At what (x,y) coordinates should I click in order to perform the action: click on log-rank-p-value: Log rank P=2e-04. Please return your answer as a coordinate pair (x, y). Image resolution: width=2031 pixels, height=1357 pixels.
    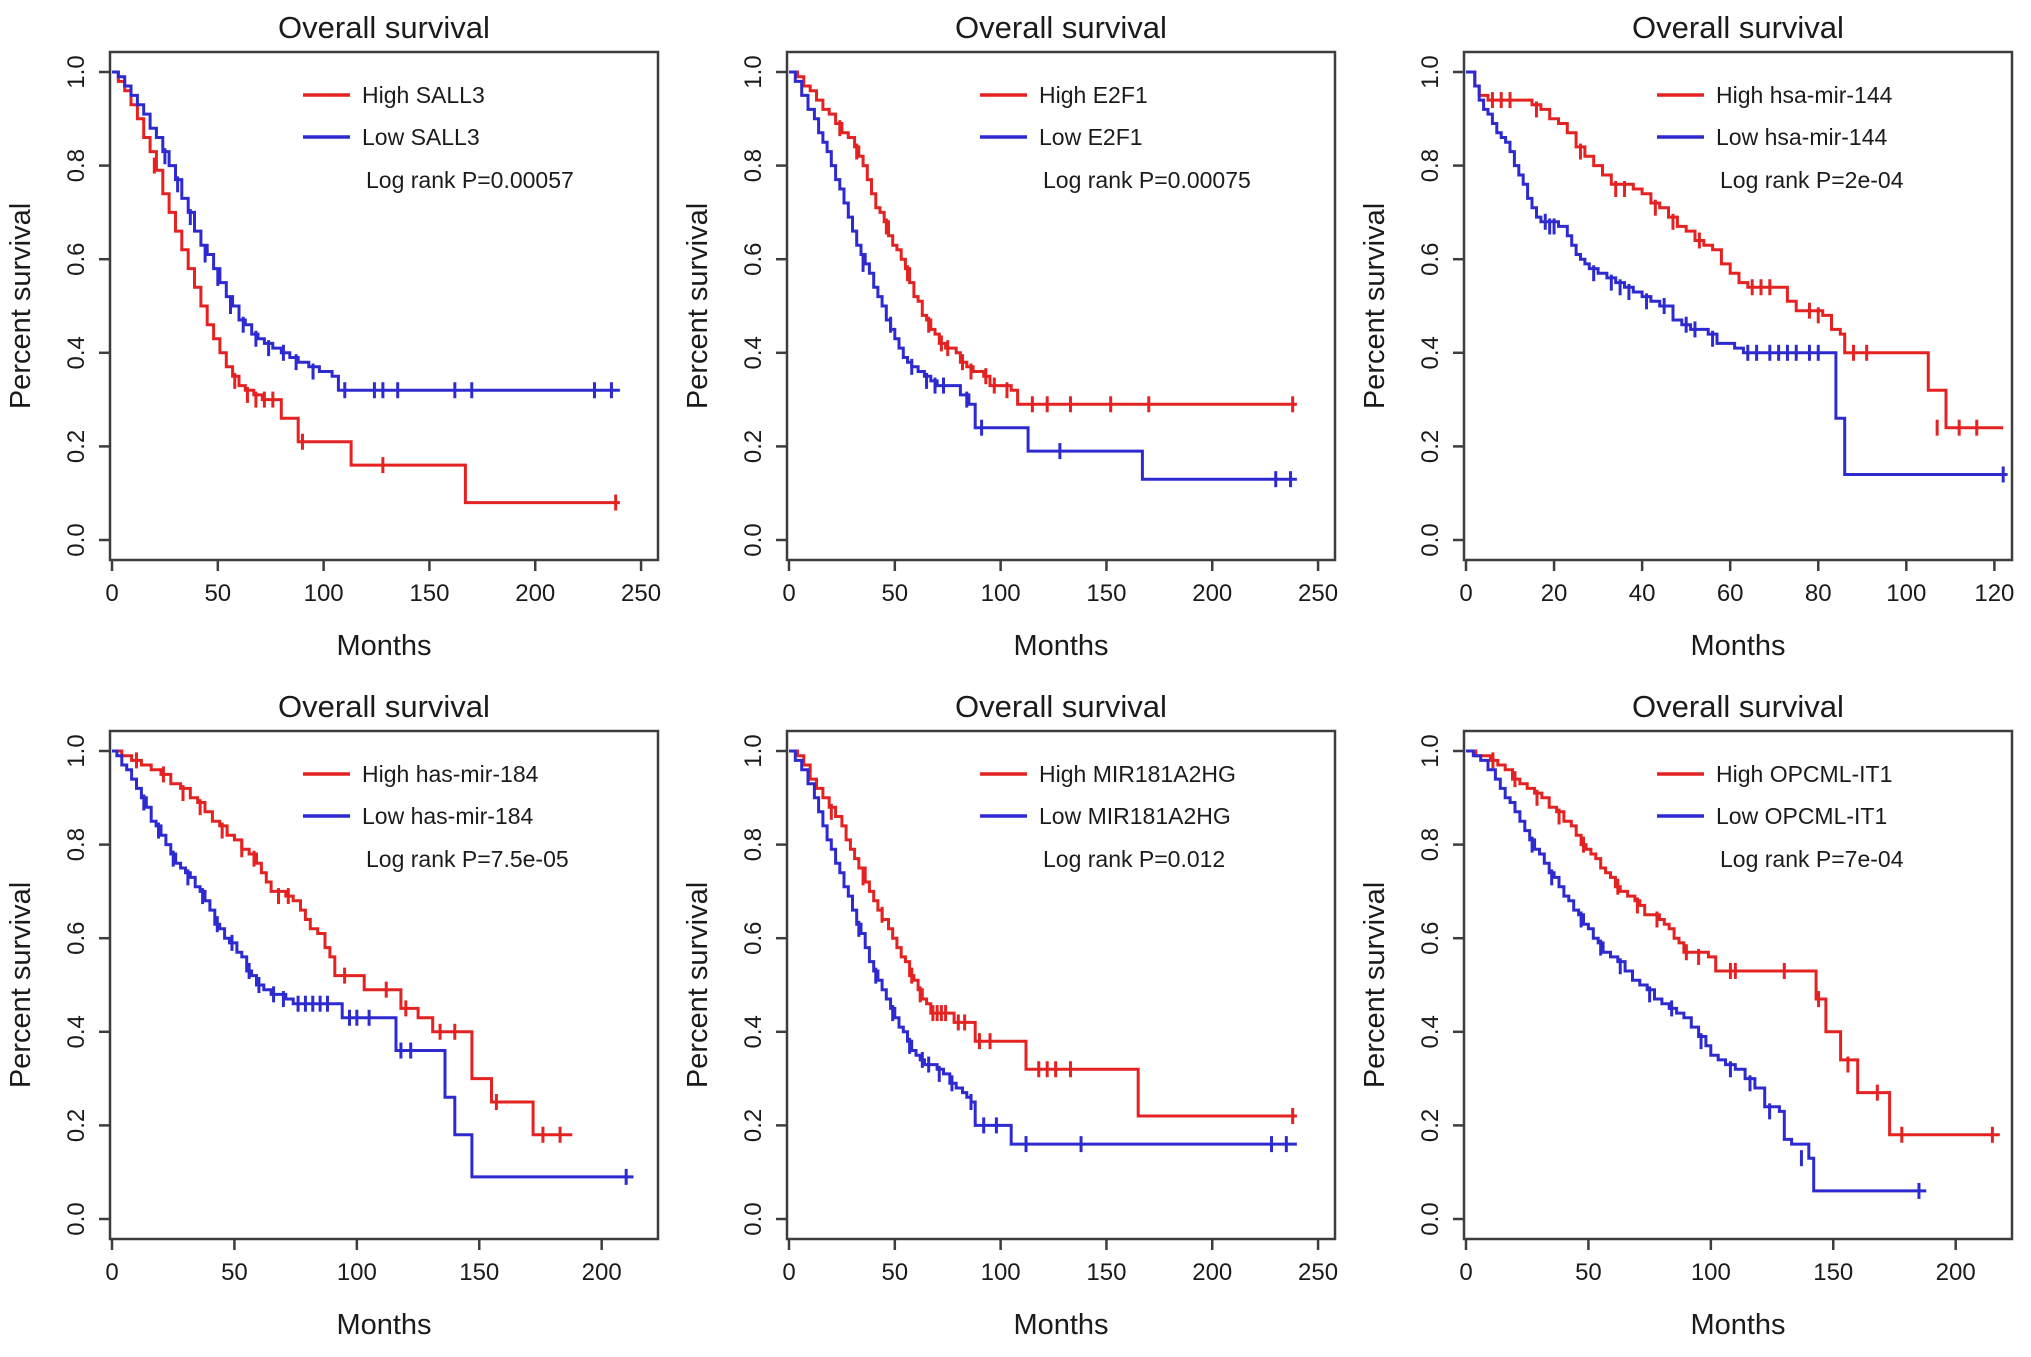
    Looking at the image, I should click on (1812, 180).